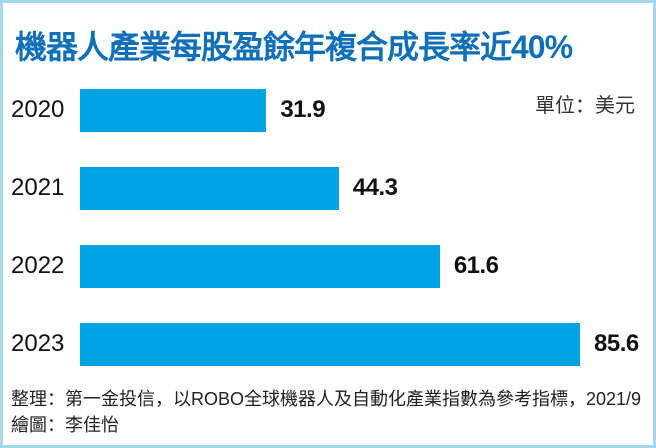 Image resolution: width=656 pixels, height=448 pixels. What do you see at coordinates (616, 343) in the screenshot?
I see `value-label: 85.6` at bounding box center [616, 343].